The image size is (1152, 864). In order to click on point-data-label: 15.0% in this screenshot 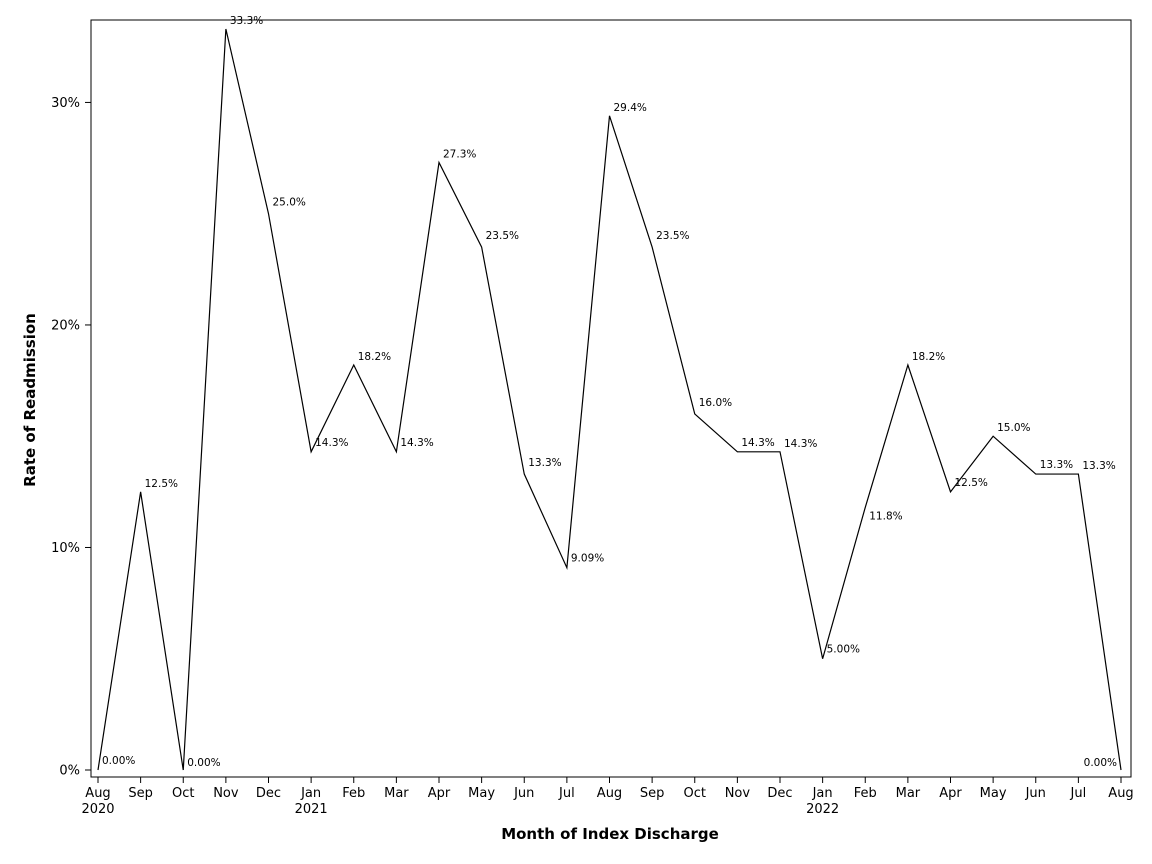, I will do `click(1013, 428)`.